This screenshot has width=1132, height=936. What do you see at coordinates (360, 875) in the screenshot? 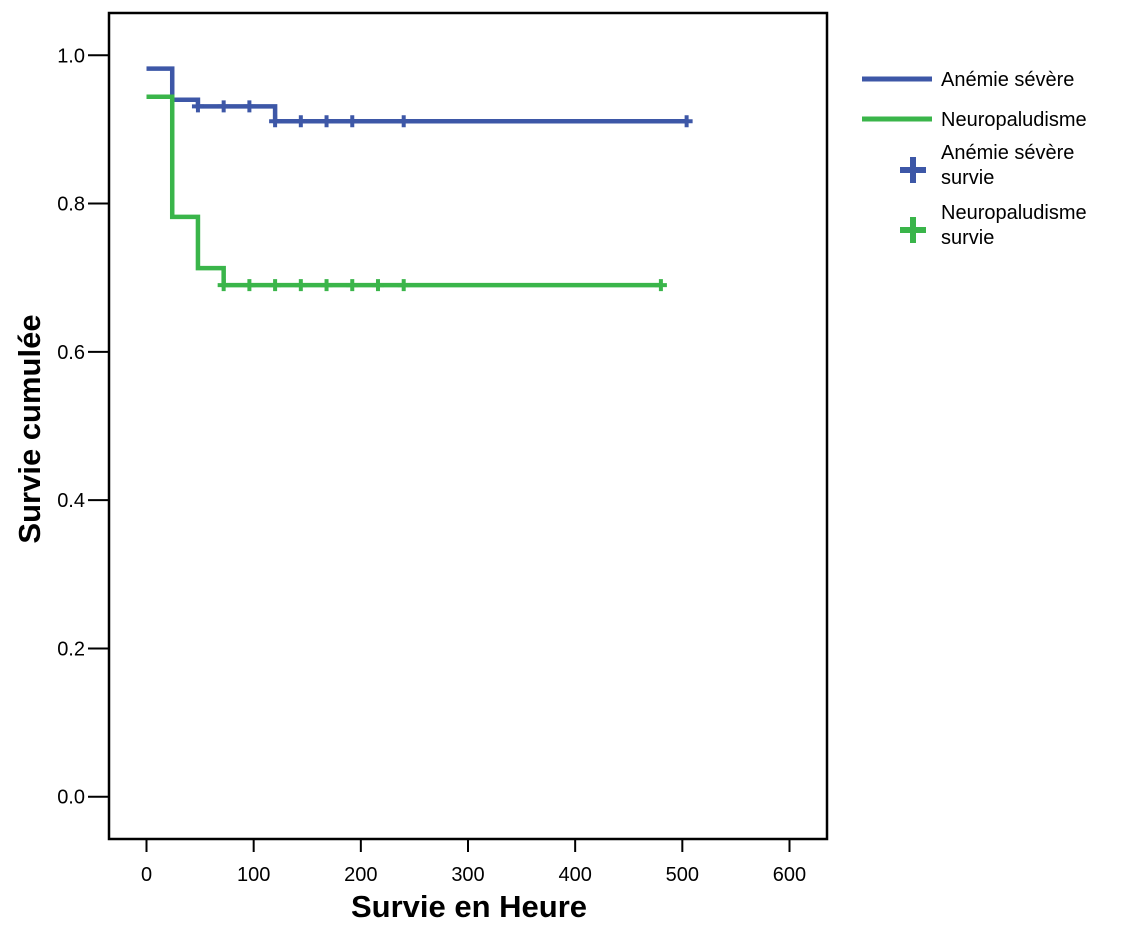
I see `x-tick-label: 200` at bounding box center [360, 875].